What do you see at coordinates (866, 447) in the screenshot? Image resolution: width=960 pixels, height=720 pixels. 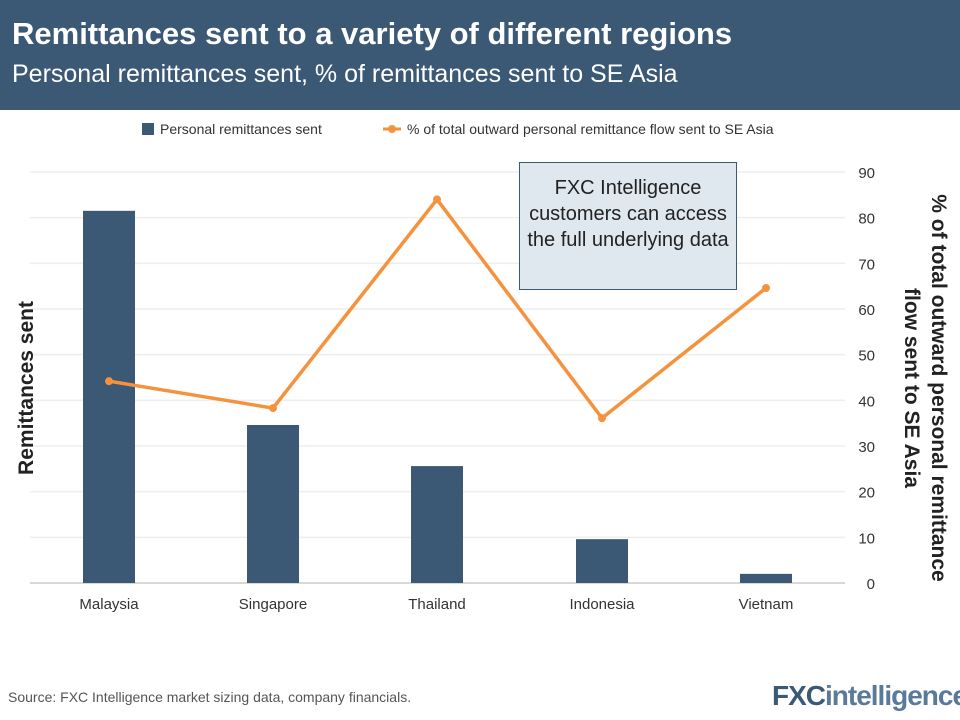 I see `y-tick-label: 30` at bounding box center [866, 447].